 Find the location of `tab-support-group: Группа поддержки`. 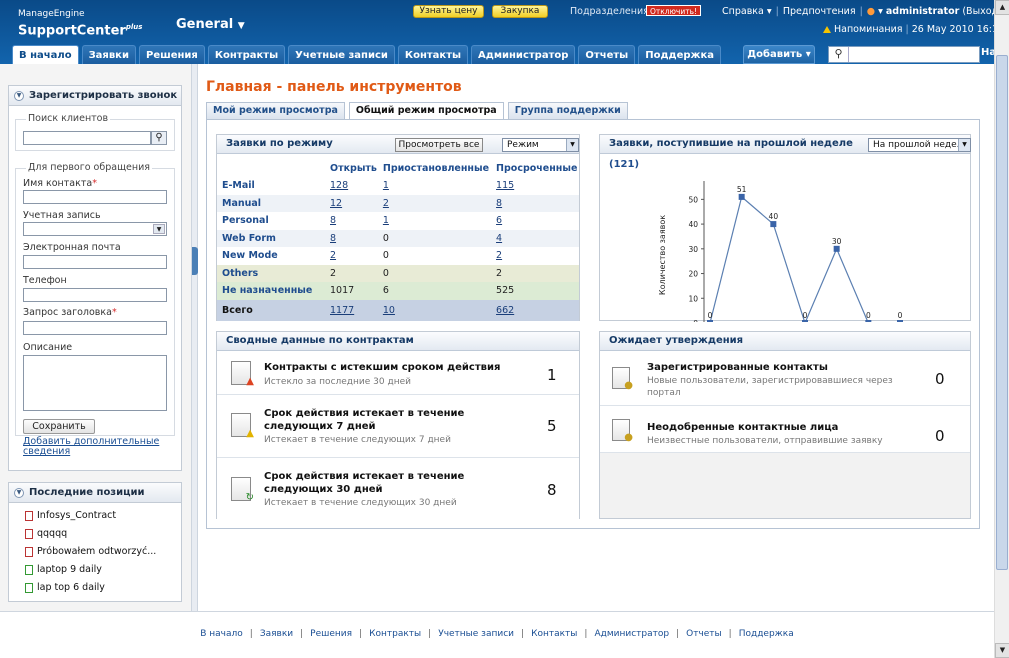

tab-support-group: Группа поддержки is located at coordinates (567, 110).